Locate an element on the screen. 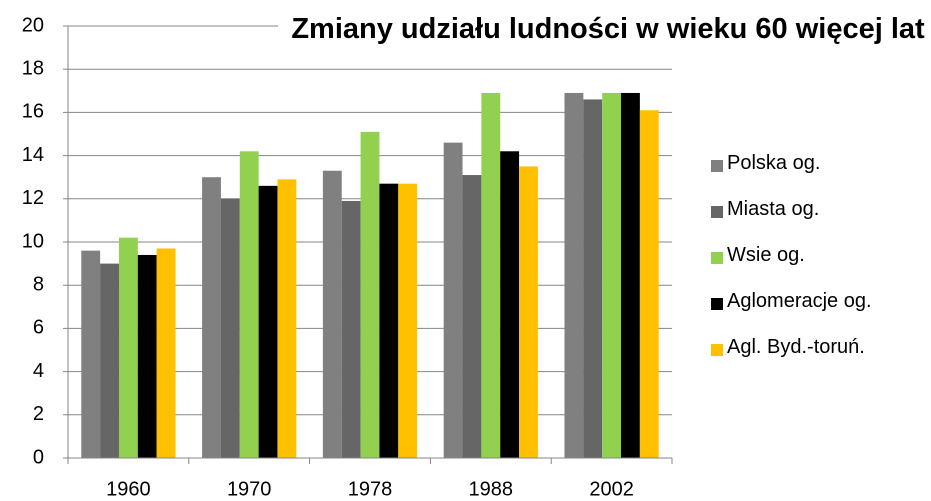 This screenshot has width=931, height=501. legend-label: Miasta og. is located at coordinates (773, 209).